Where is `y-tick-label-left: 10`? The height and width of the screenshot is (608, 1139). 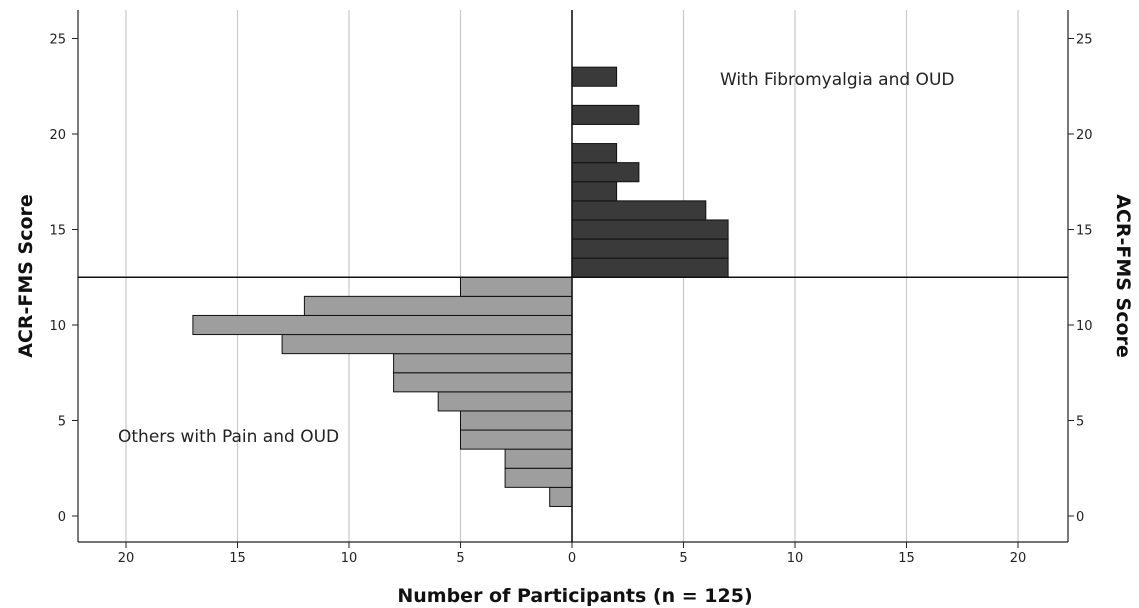
y-tick-label-left: 10 is located at coordinates (57, 326).